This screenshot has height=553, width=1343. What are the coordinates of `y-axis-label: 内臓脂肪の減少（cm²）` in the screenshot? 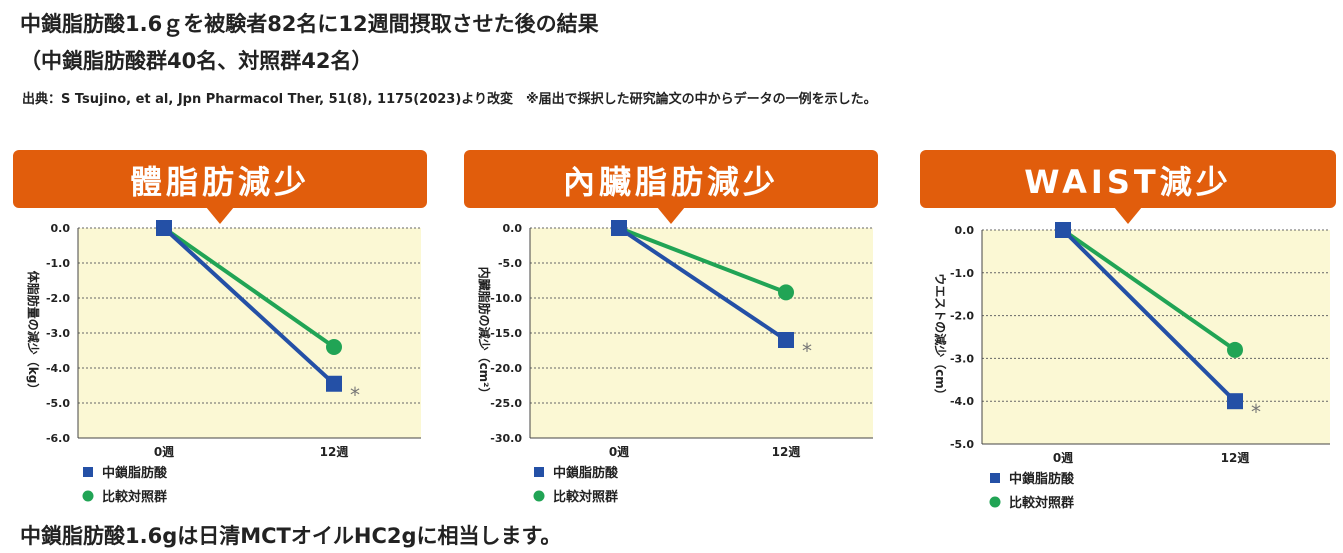 It's located at (484, 333).